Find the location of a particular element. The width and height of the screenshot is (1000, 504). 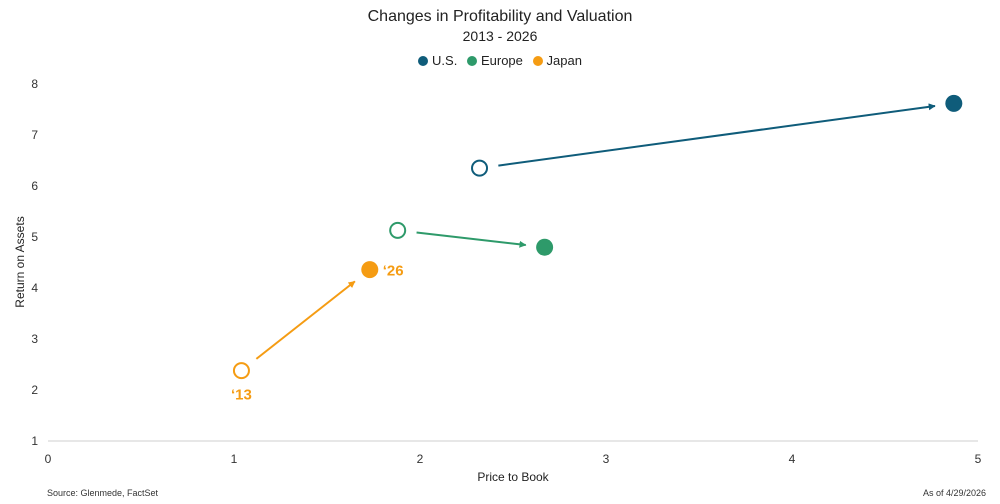

x-tick-label: 2 is located at coordinates (420, 459).